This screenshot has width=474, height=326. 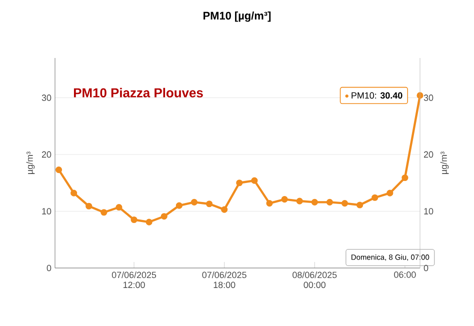 I want to click on y2-tick-label: 30, so click(x=429, y=97).